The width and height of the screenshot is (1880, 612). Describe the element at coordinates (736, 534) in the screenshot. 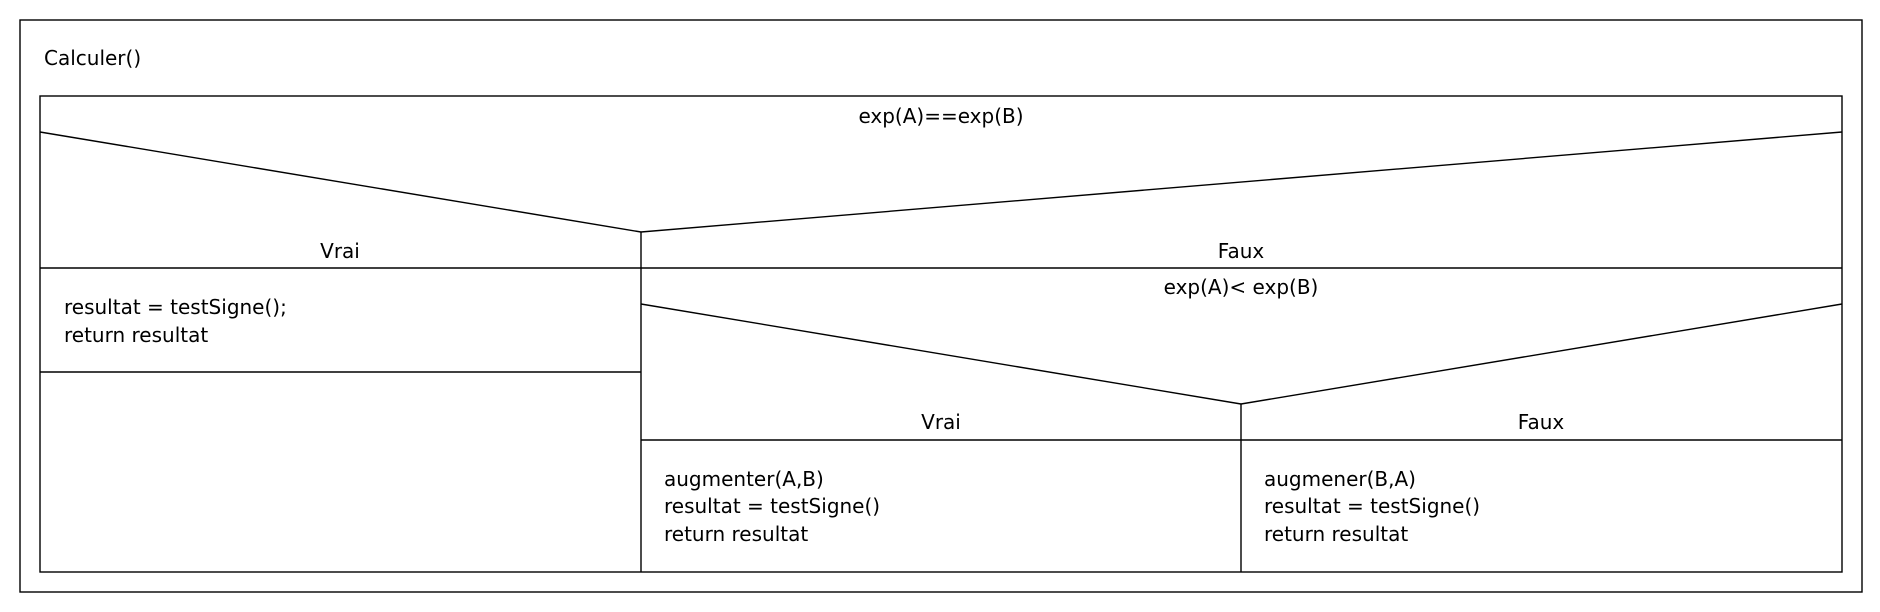

I see `inner-true-line-3: return resultat` at that location.